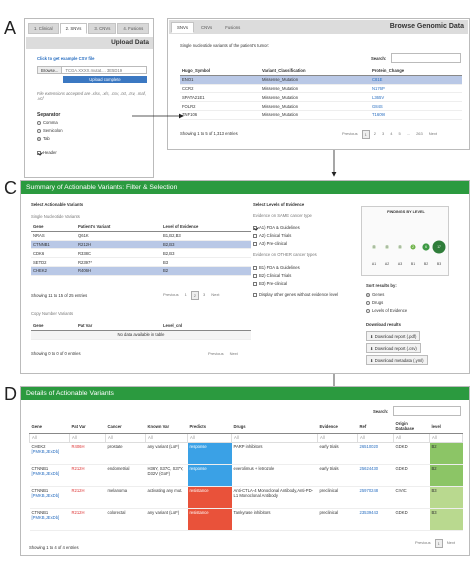 This screenshot has width=474, height=568. What do you see at coordinates (411, 427) in the screenshot?
I see `col-origin-database: Origin Database` at bounding box center [411, 427].